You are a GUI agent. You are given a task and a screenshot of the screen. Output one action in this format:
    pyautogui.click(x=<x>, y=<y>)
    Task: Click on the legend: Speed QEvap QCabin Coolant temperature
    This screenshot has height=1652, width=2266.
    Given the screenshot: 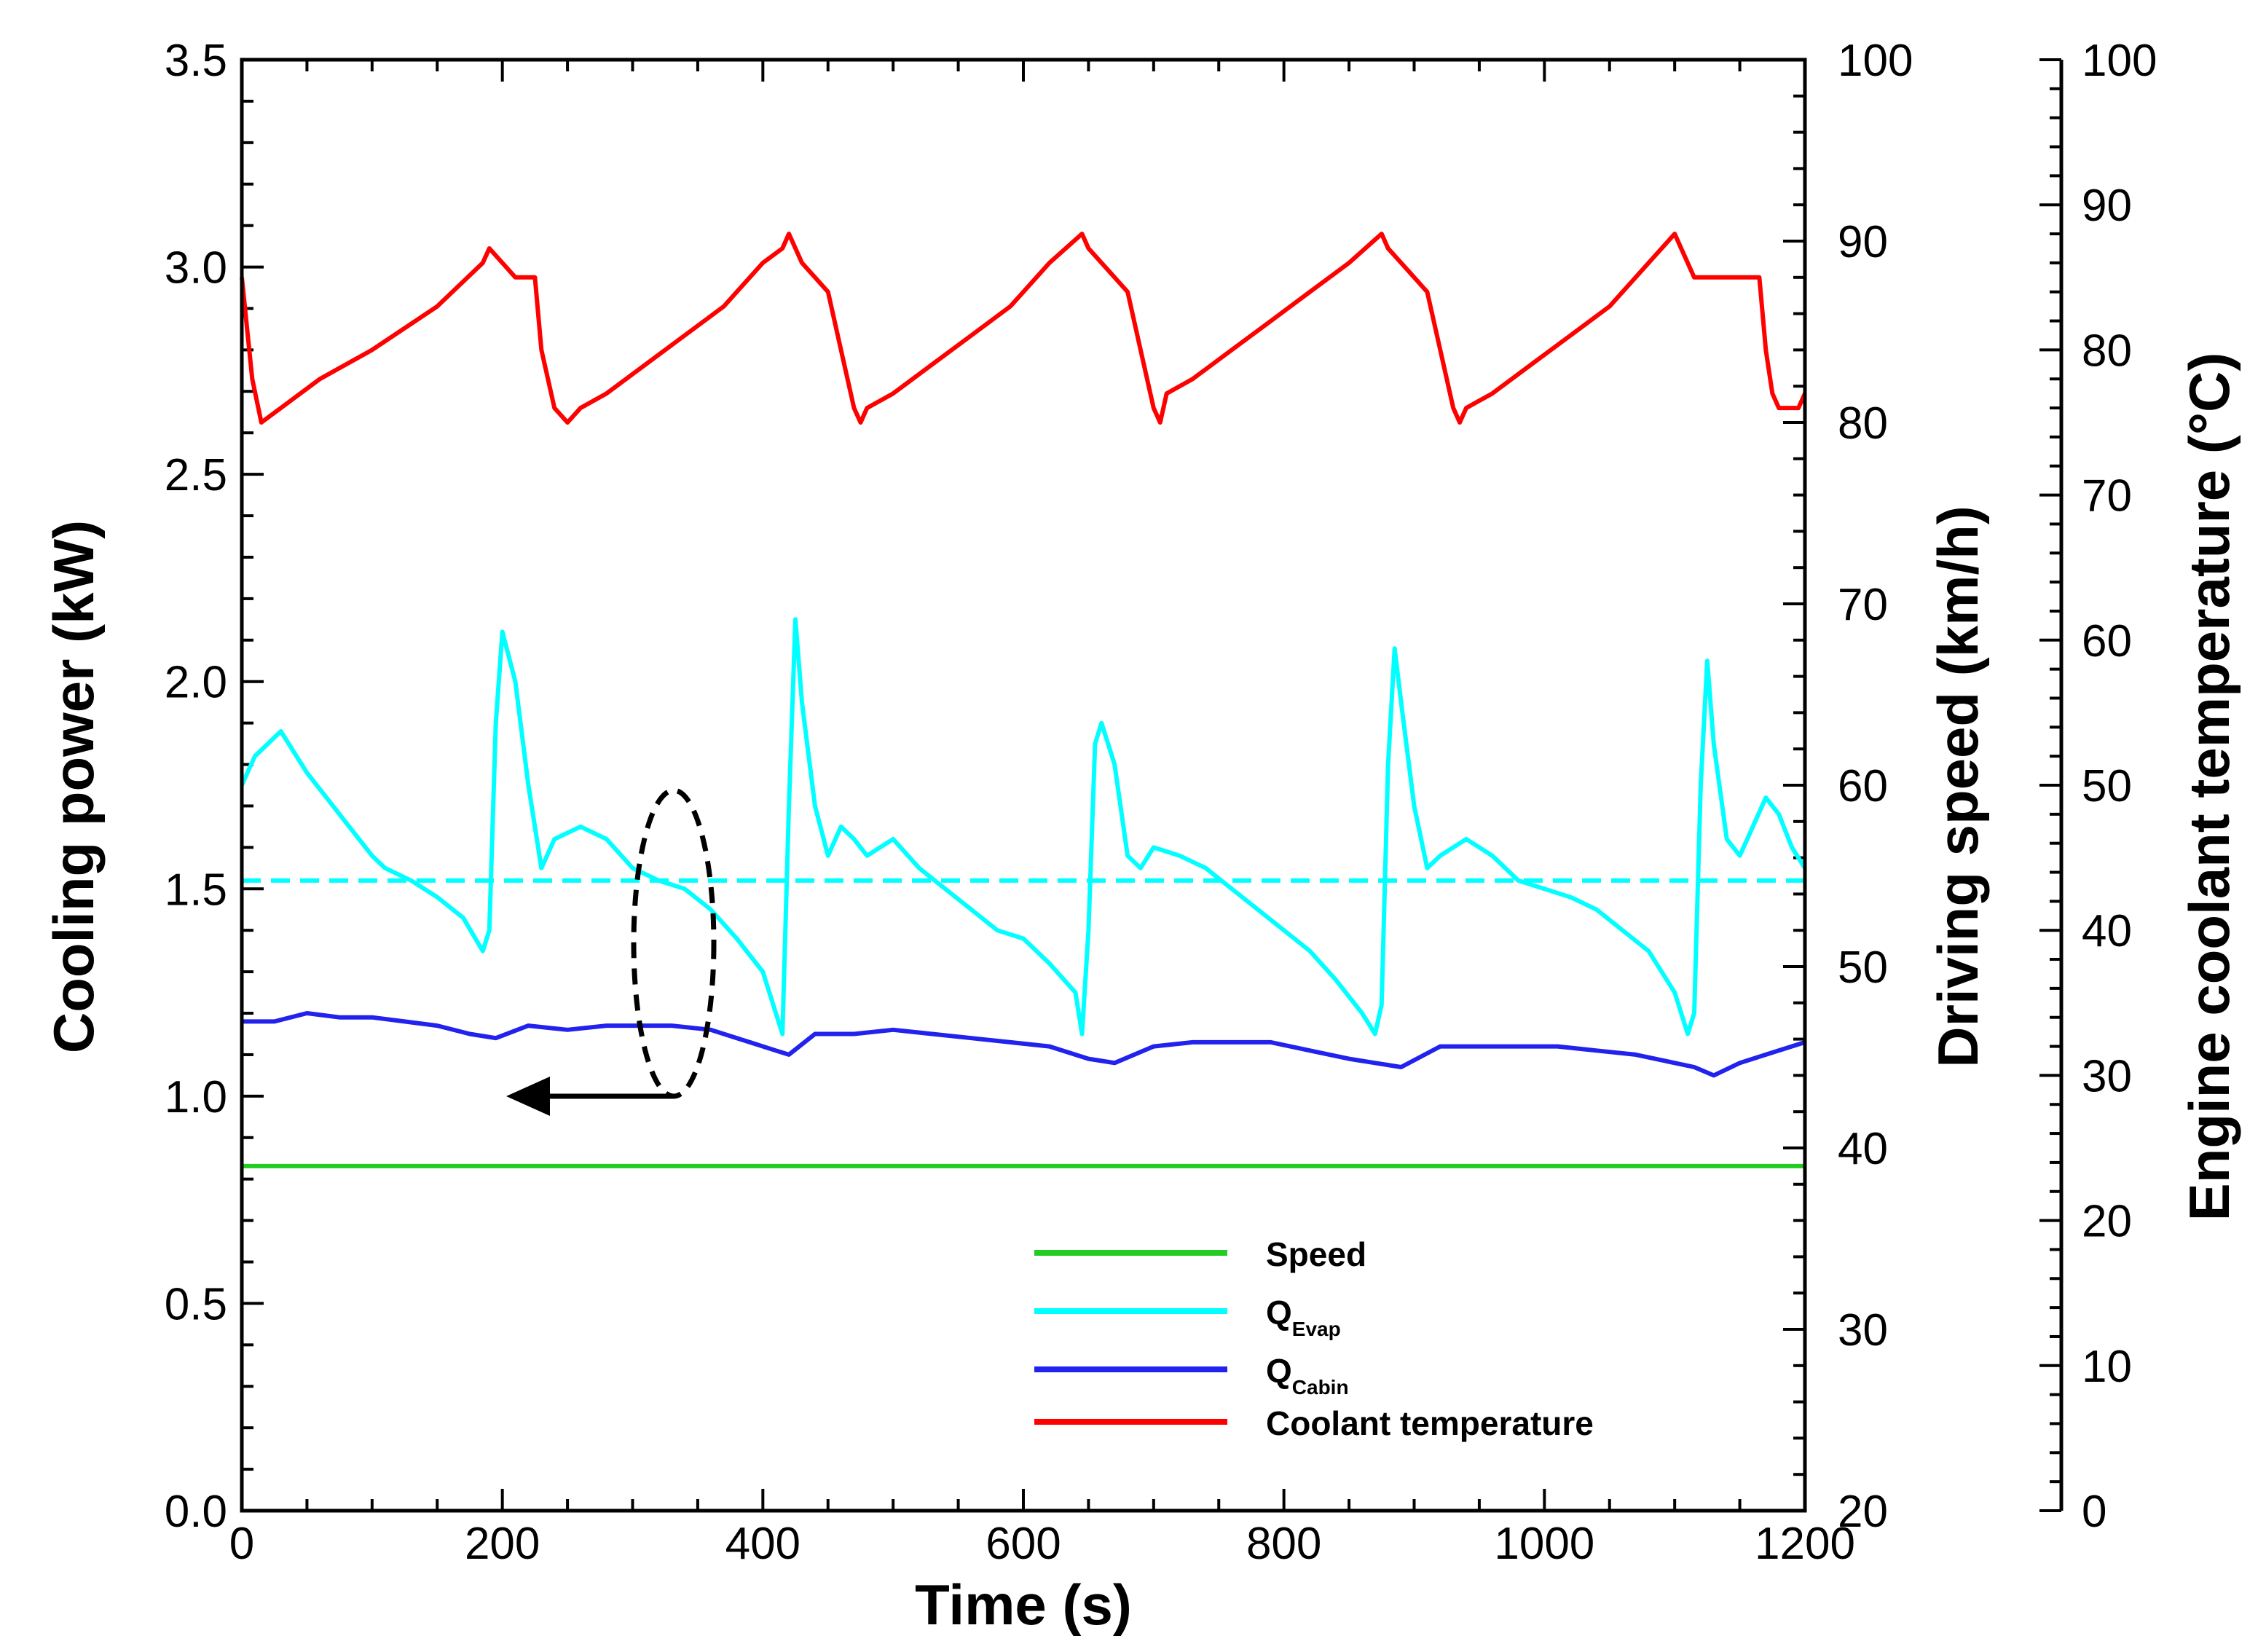 What is the action you would take?
    pyautogui.click(x=1314, y=1338)
    